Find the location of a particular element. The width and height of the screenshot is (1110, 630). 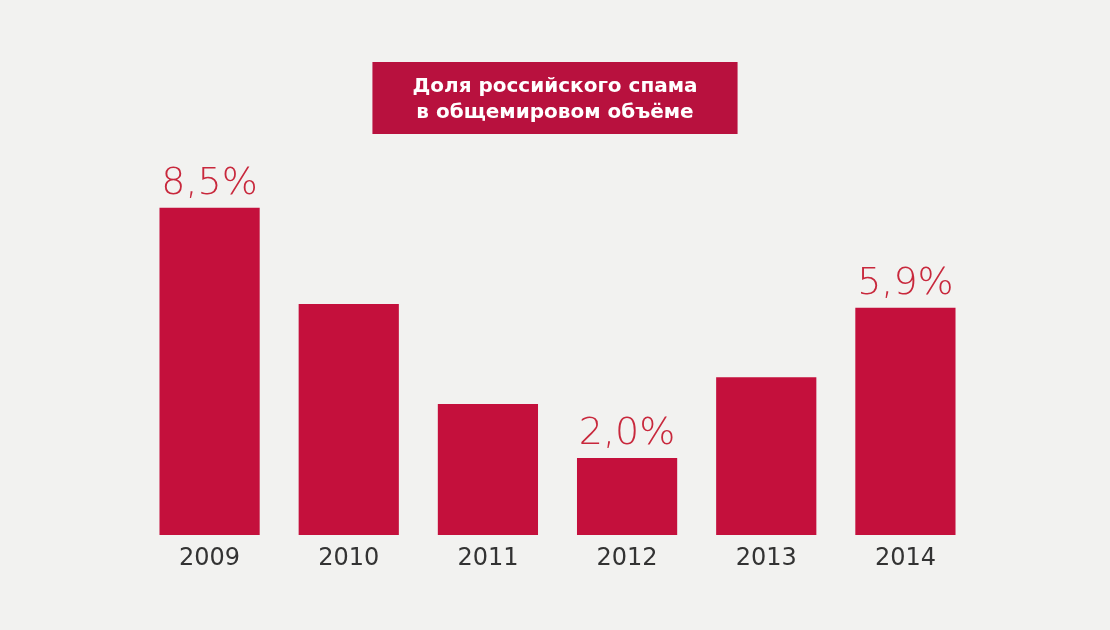

data-label: 8,5% is located at coordinates (209, 180).